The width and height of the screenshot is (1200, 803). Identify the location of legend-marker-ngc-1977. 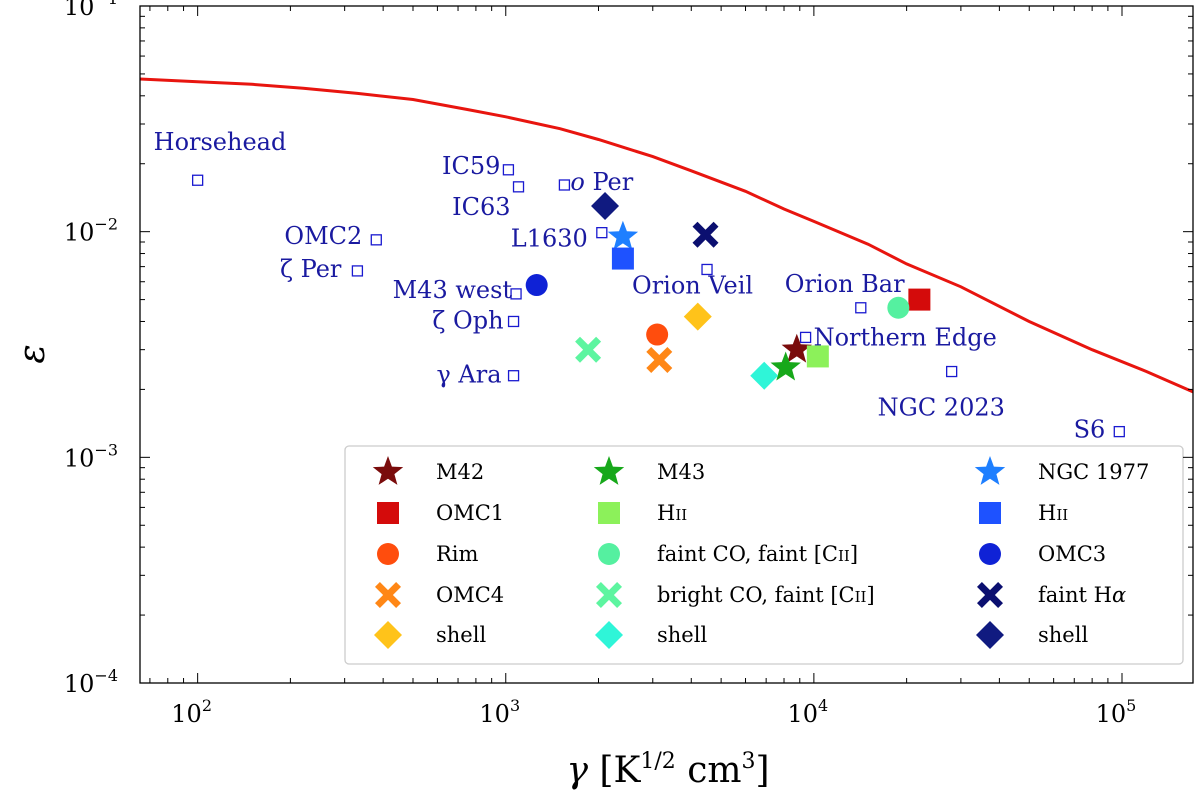
(990, 470).